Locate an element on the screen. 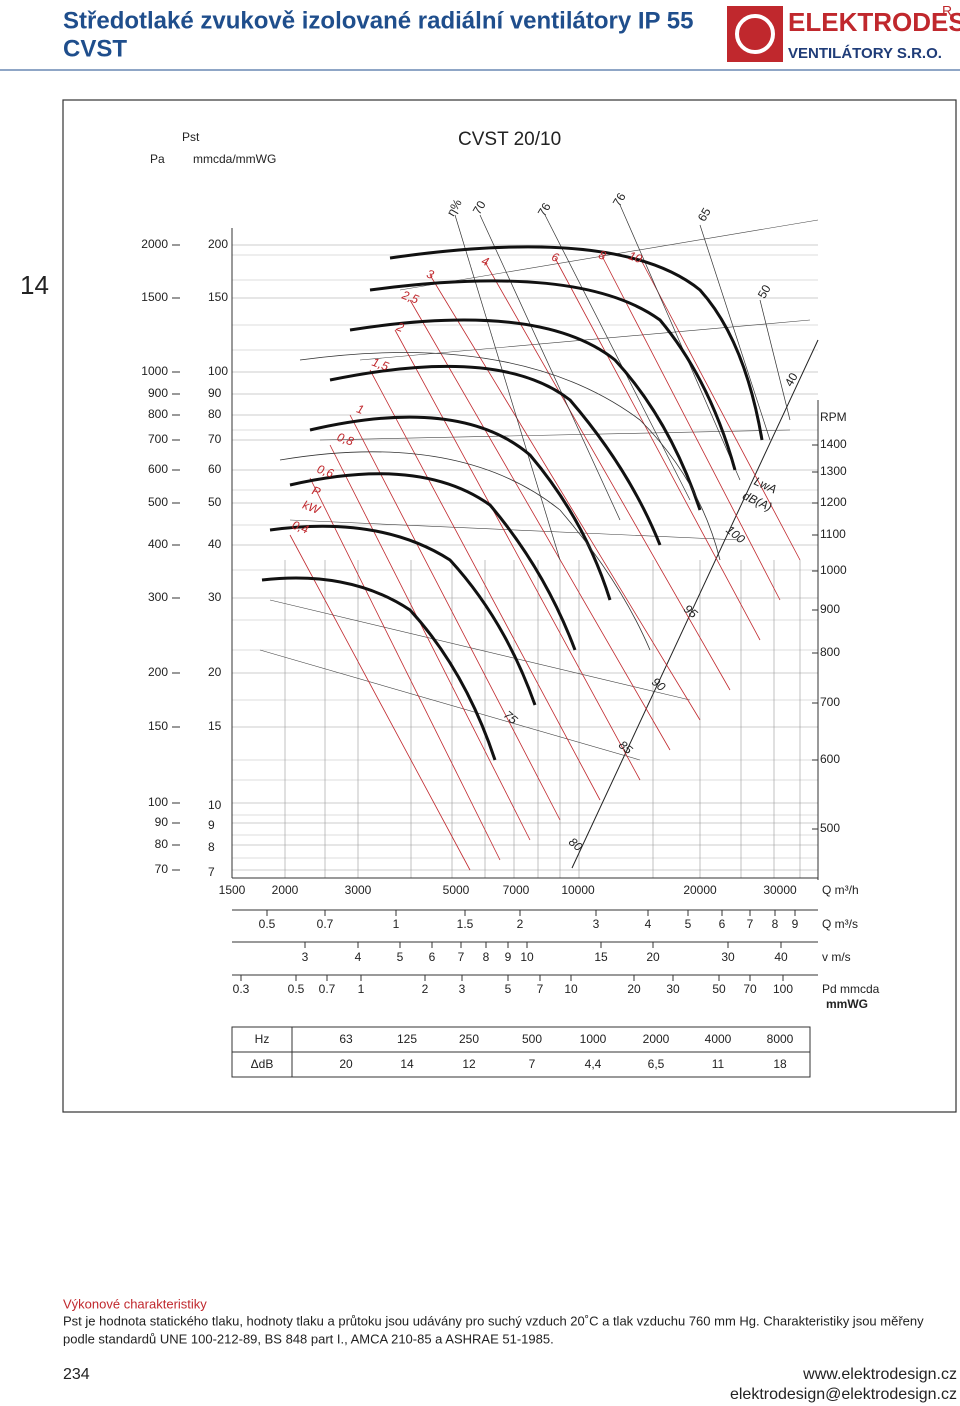 This screenshot has height=1406, width=960. efficiency-line is located at coordinates (775, 360).